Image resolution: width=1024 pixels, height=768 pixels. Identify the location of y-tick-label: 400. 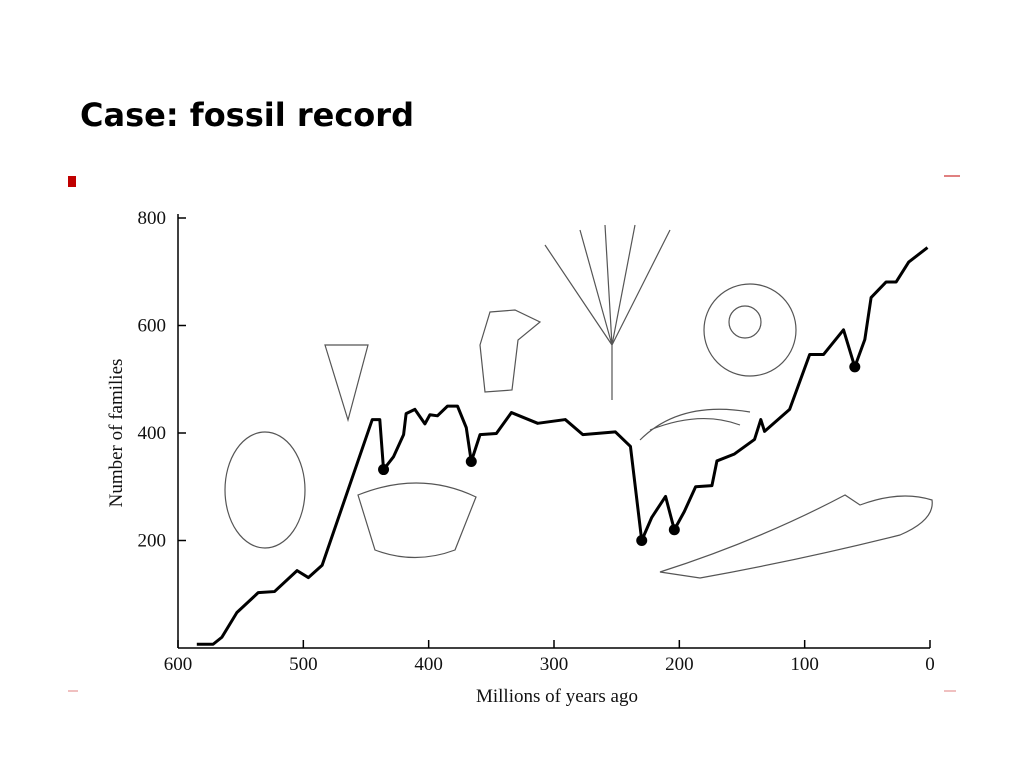
(152, 433).